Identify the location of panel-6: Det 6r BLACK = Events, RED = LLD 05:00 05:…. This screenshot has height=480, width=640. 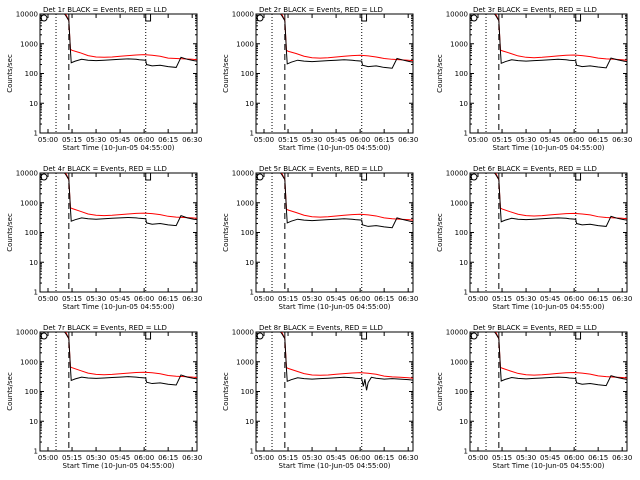
(534, 238).